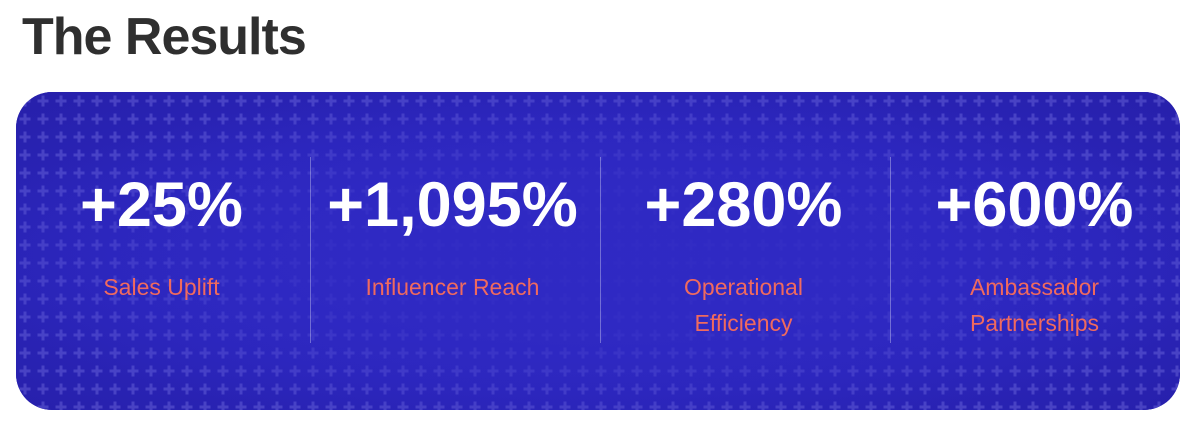  I want to click on stat-label: Ambassador Partnerships, so click(1034, 305).